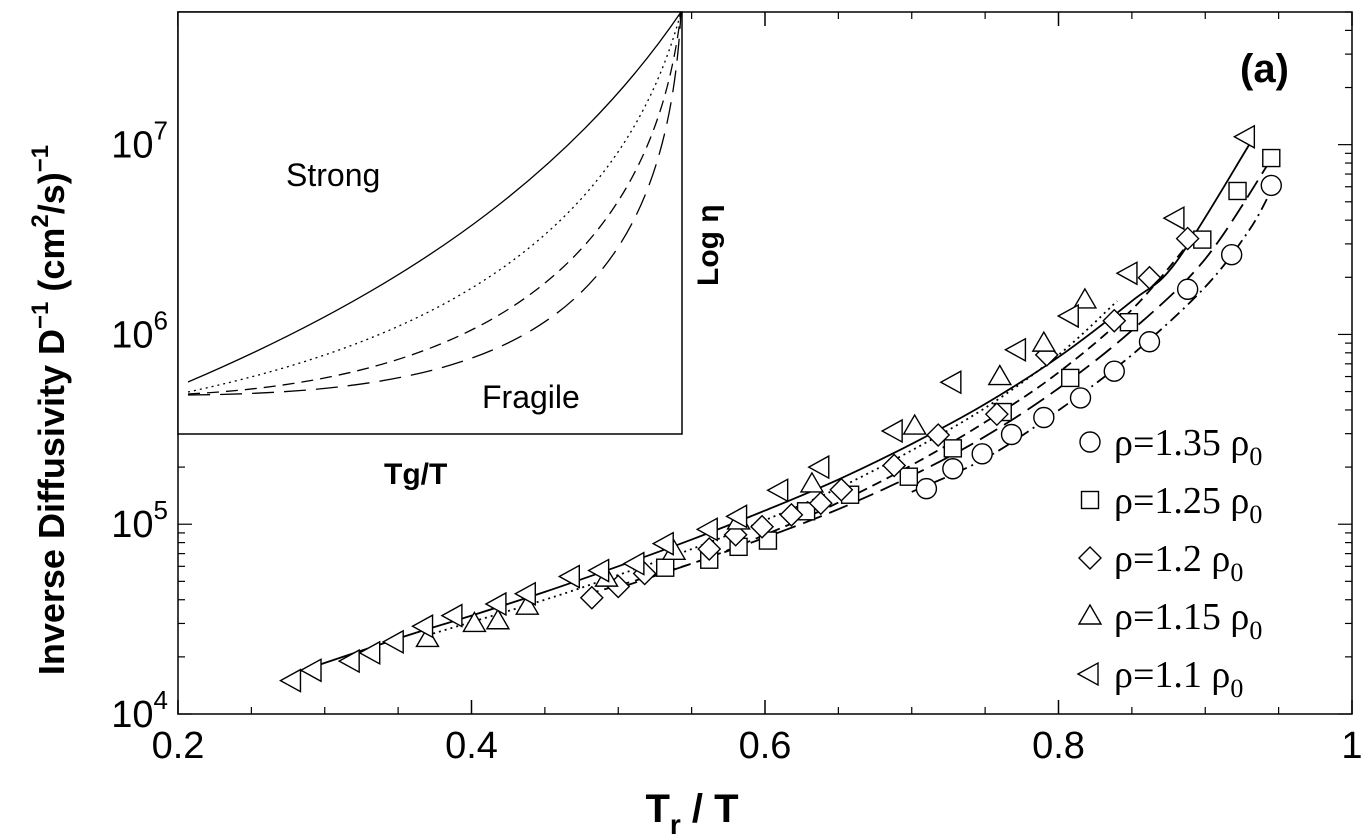  Describe the element at coordinates (139, 520) in the screenshot. I see `y-tick-label: 10⁵` at that location.